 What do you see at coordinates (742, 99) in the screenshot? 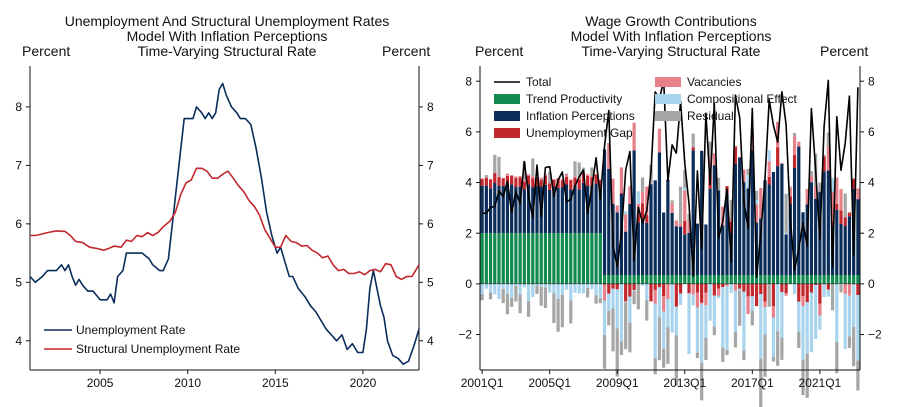
I see `legend-label: Compositional Effect` at bounding box center [742, 99].